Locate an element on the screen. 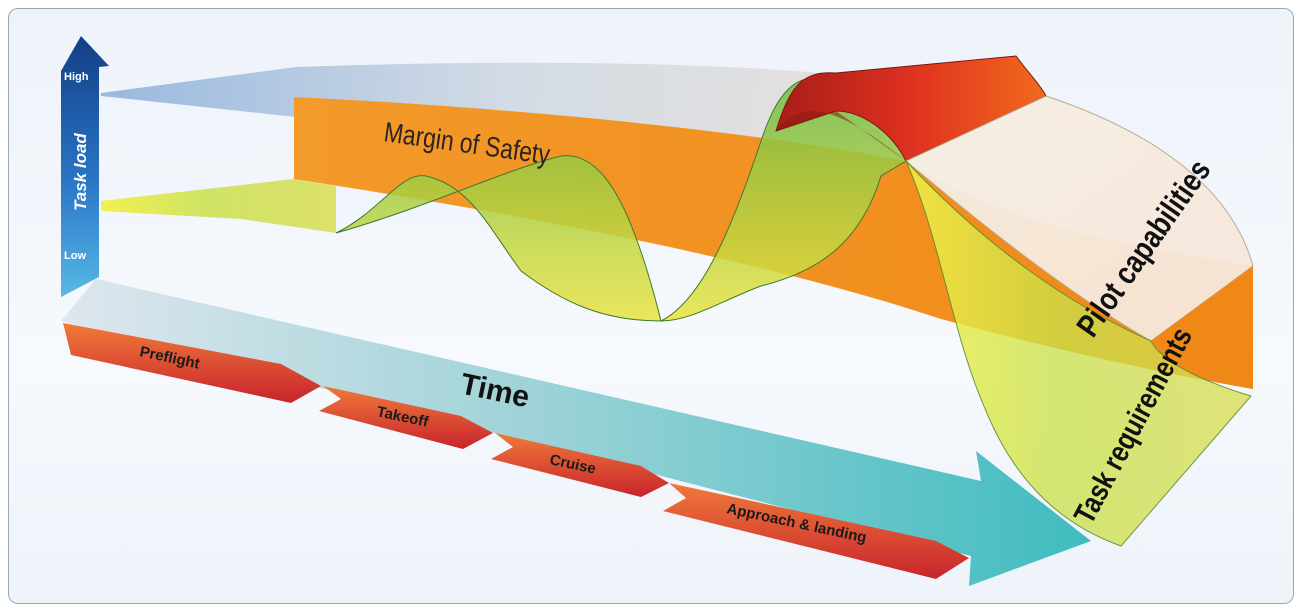 This screenshot has height=604, width=1301. task-load-arrow is located at coordinates (85, 166).